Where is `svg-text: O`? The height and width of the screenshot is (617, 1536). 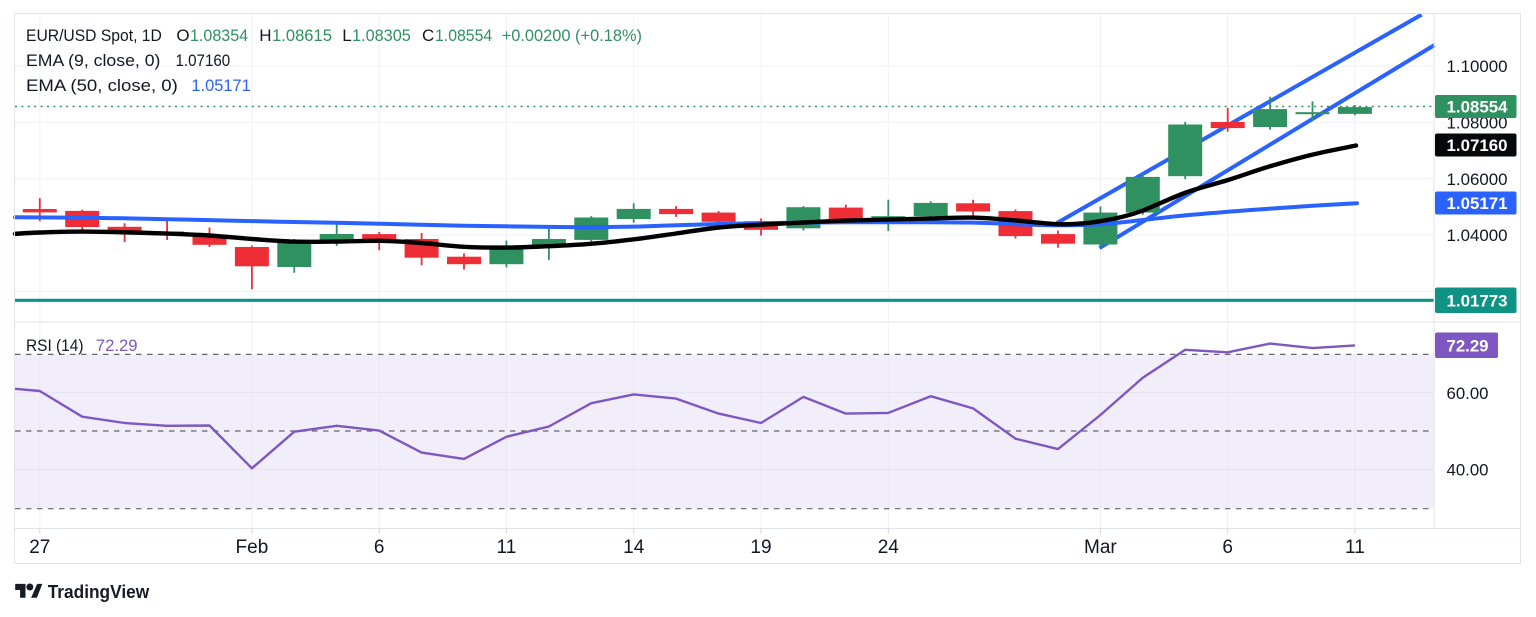 svg-text: O is located at coordinates (182, 35).